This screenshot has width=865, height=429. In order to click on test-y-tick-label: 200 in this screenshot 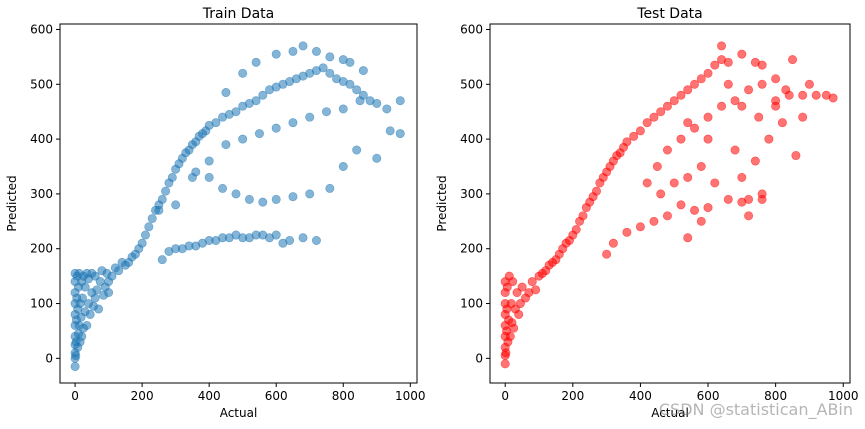, I will do `click(471, 249)`.